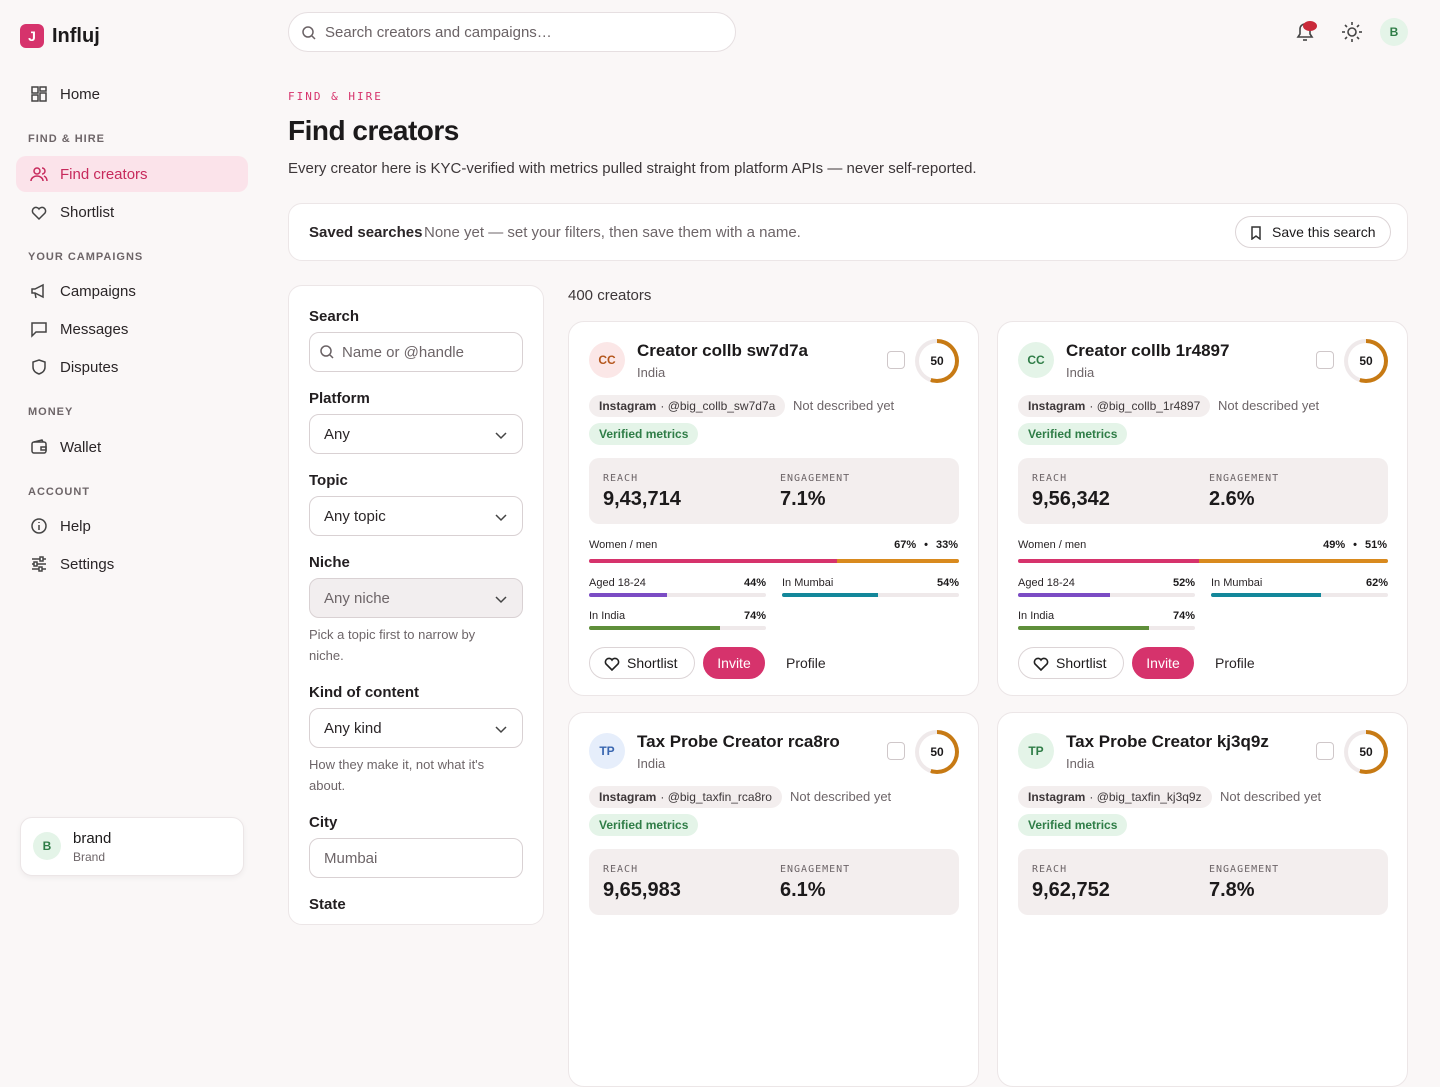 Image resolution: width=1440 pixels, height=1087 pixels. What do you see at coordinates (416, 434) in the screenshot?
I see `filter-input: Any` at bounding box center [416, 434].